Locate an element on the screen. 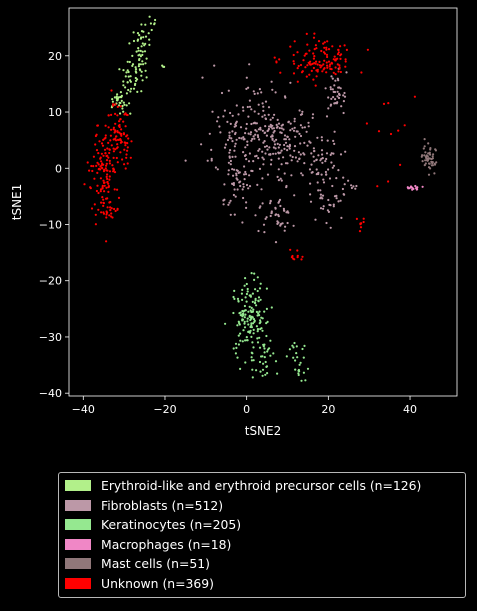  legend-item-keratinocytes: Keratinocytes (n=205) is located at coordinates (262, 525).